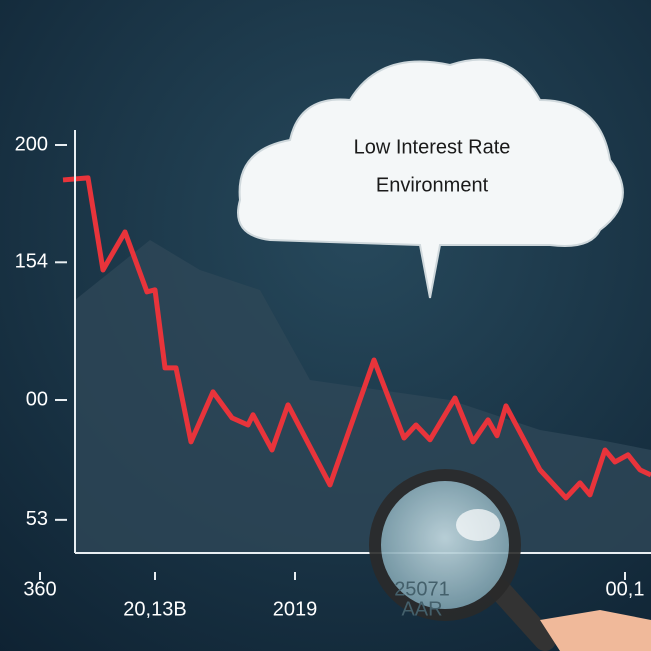 The height and width of the screenshot is (651, 651). Describe the element at coordinates (625, 589) in the screenshot. I see `x-tick-label: 00,1` at that location.